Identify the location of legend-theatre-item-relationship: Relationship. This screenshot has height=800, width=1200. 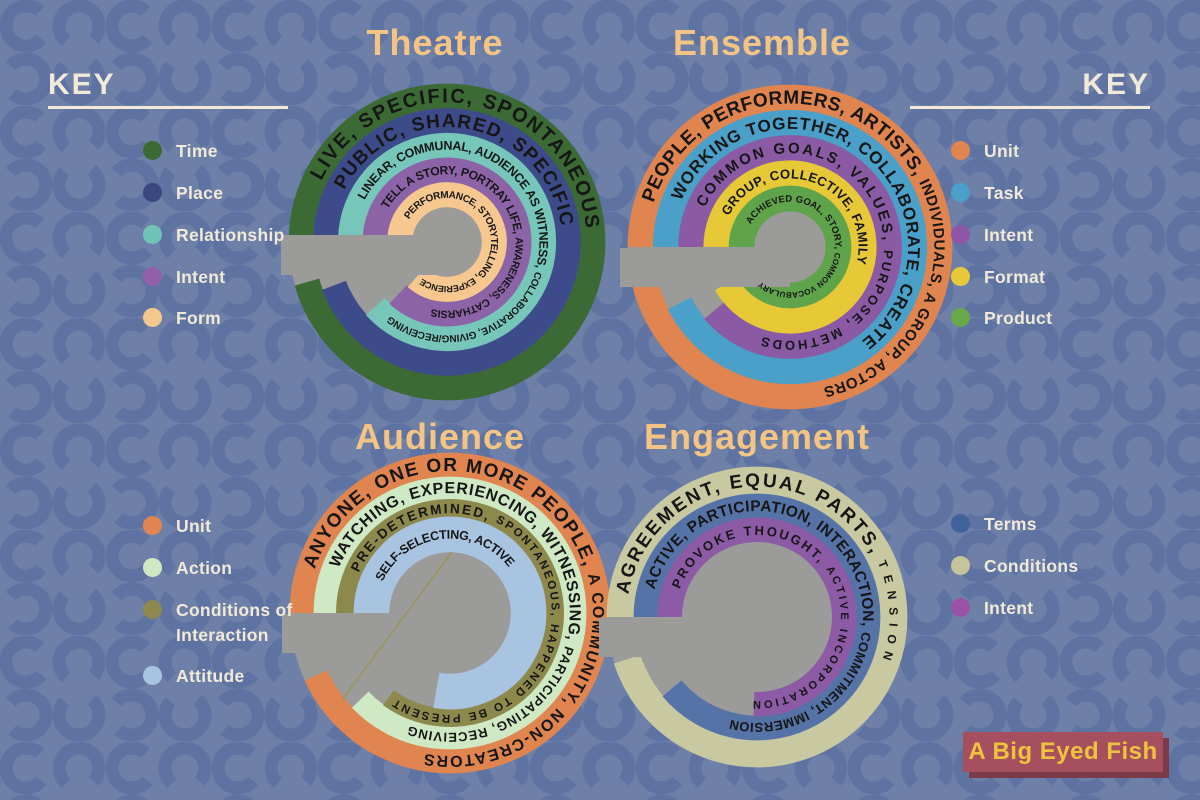
(214, 235).